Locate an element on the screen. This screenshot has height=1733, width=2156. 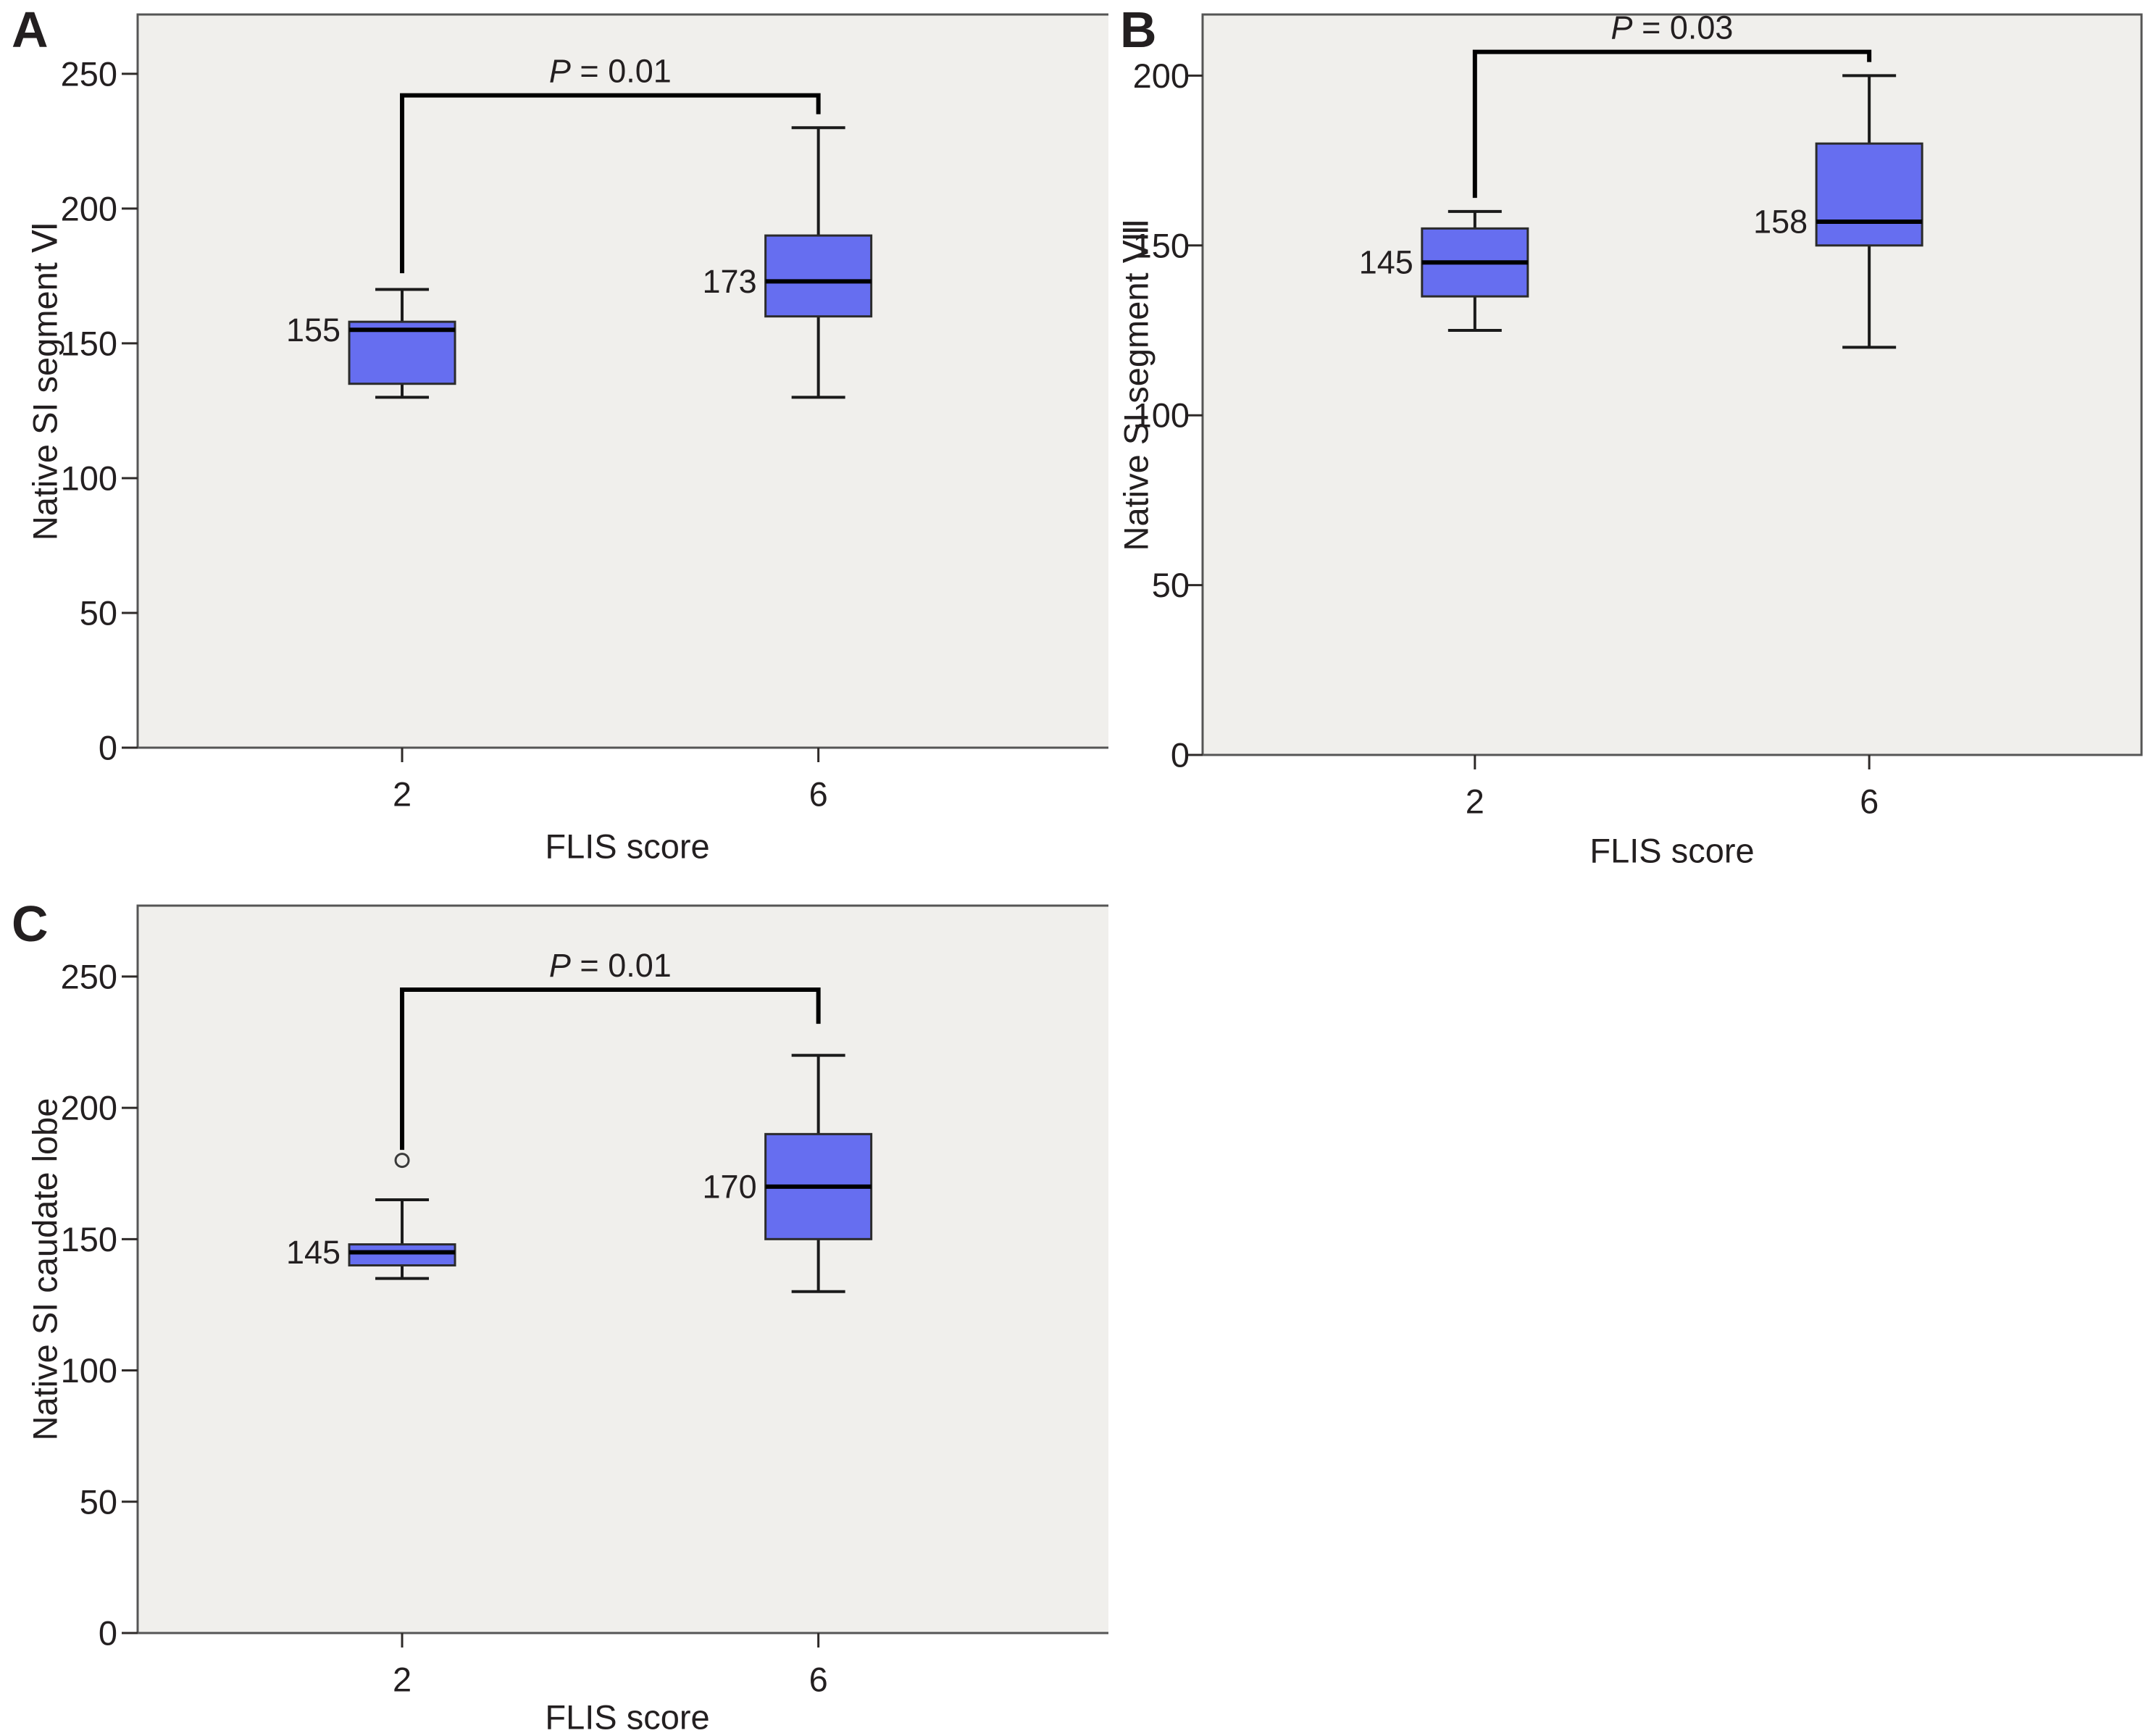
p-value-text: = 0.03 is located at coordinates (1684, 28).